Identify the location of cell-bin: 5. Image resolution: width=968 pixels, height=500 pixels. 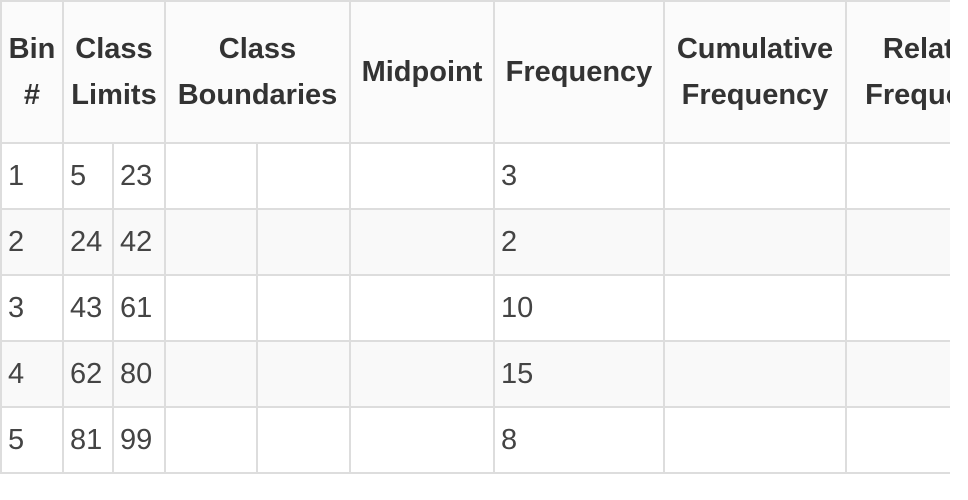
(32, 440).